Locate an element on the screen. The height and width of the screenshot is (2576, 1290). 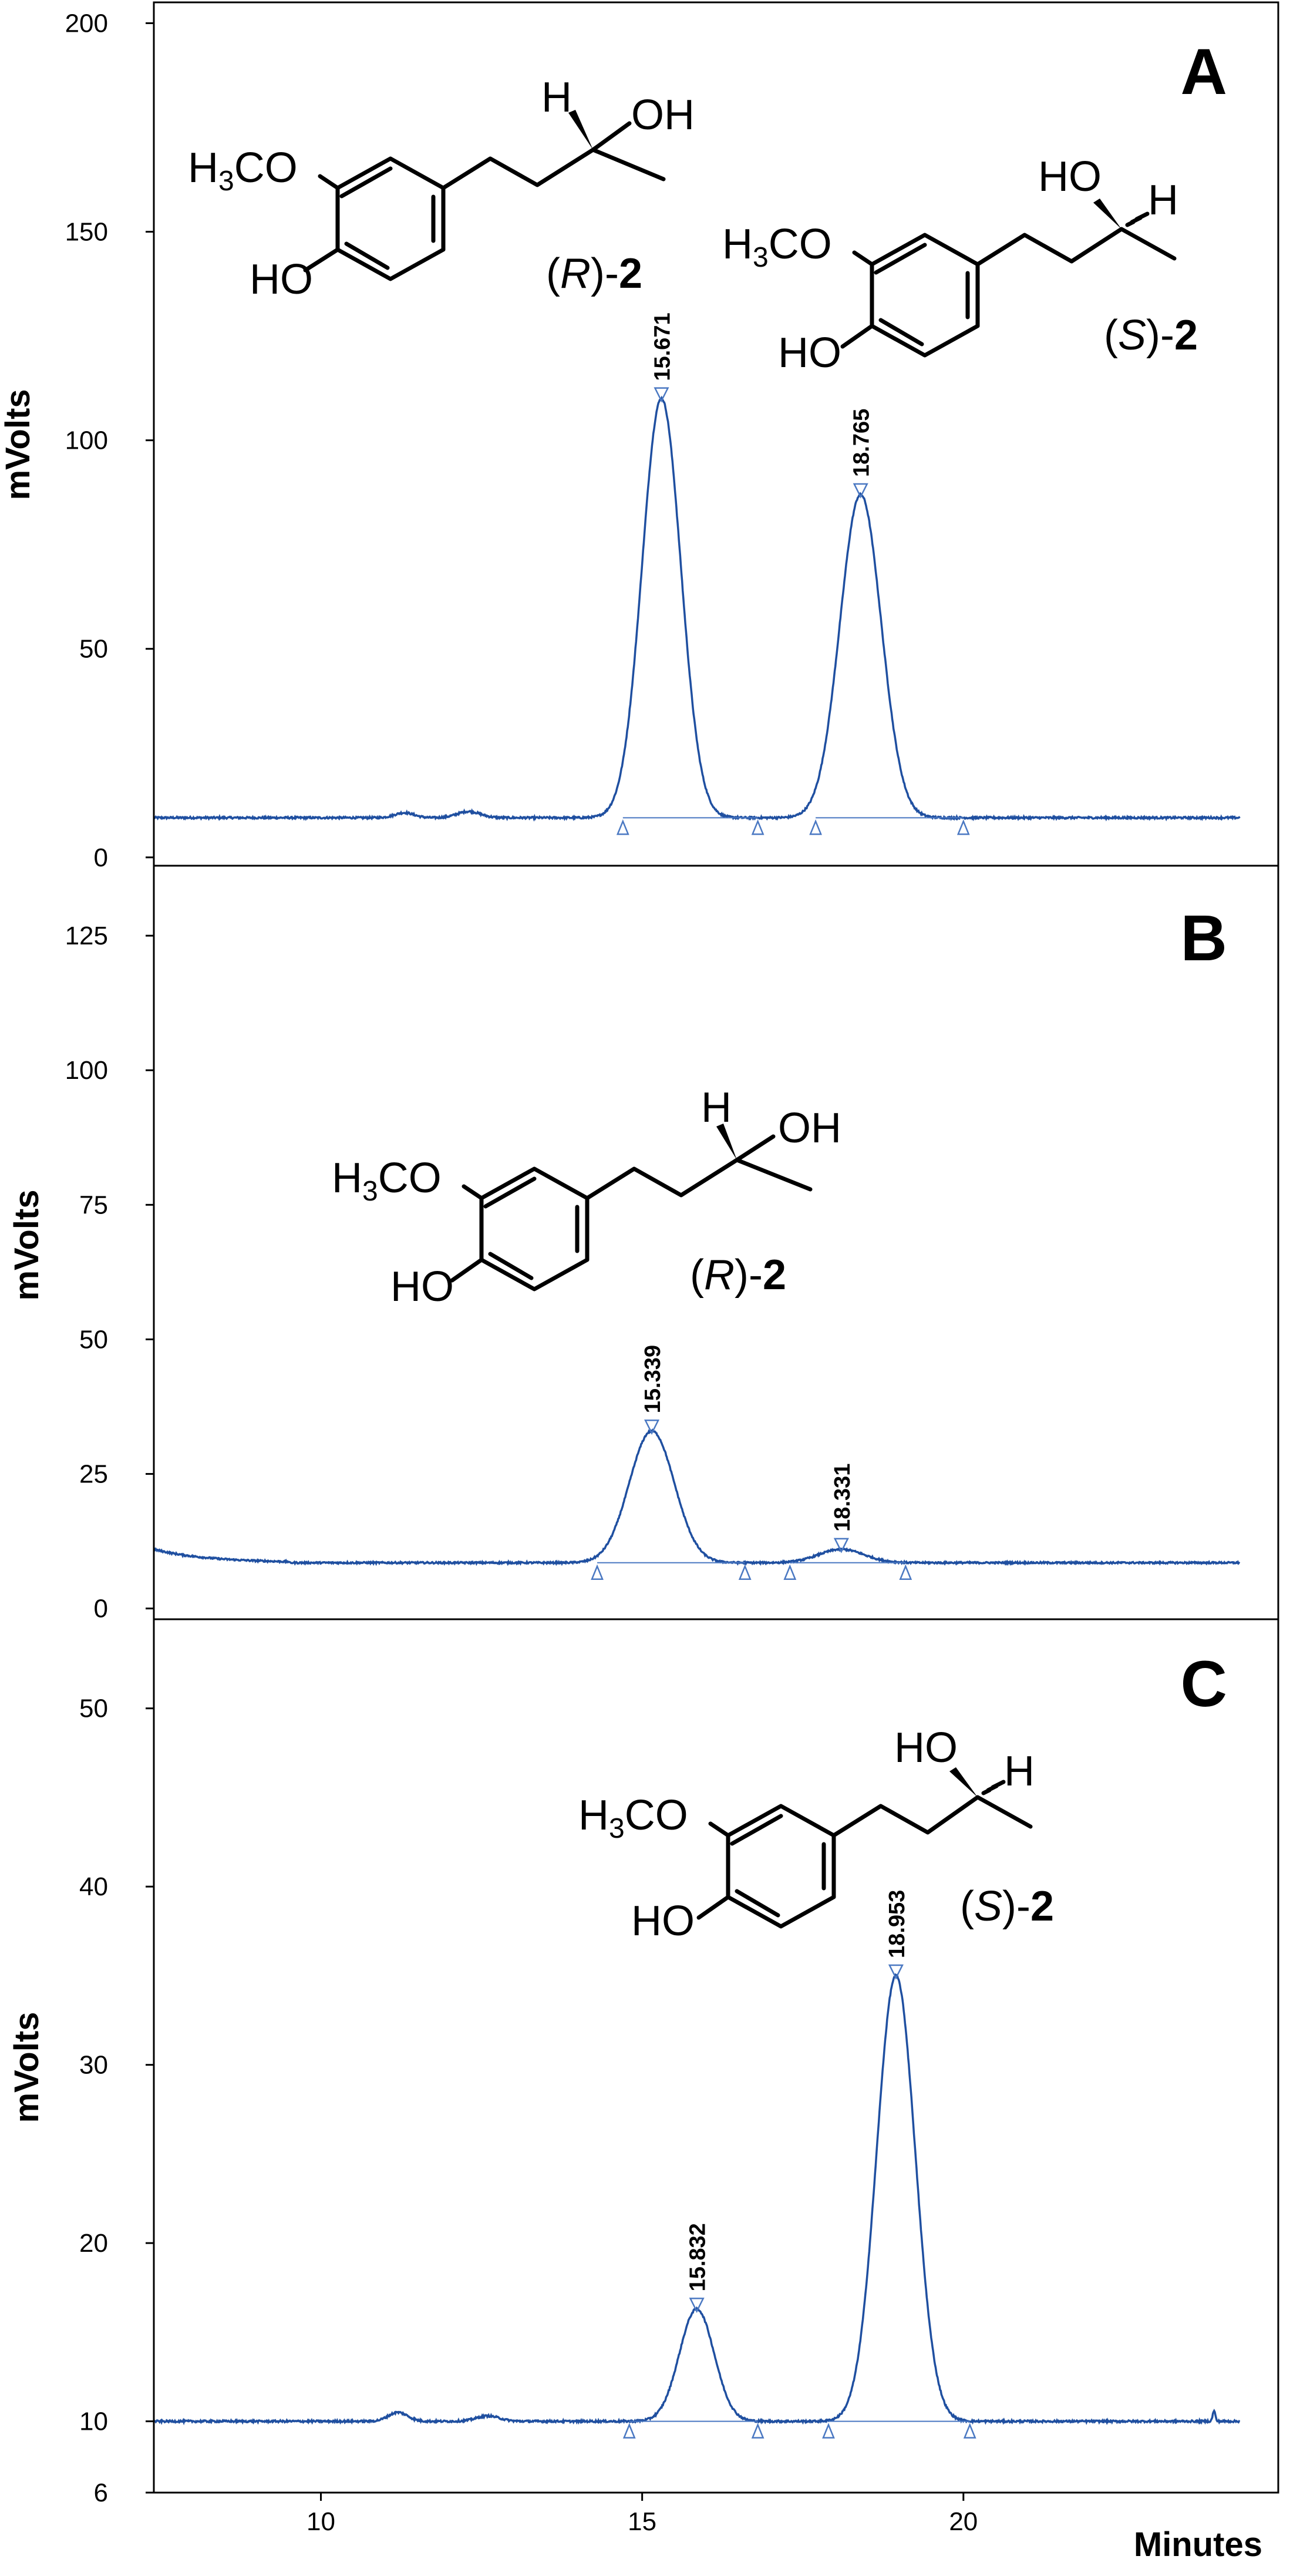
y-tick-label-c: 20 is located at coordinates (93, 2243).